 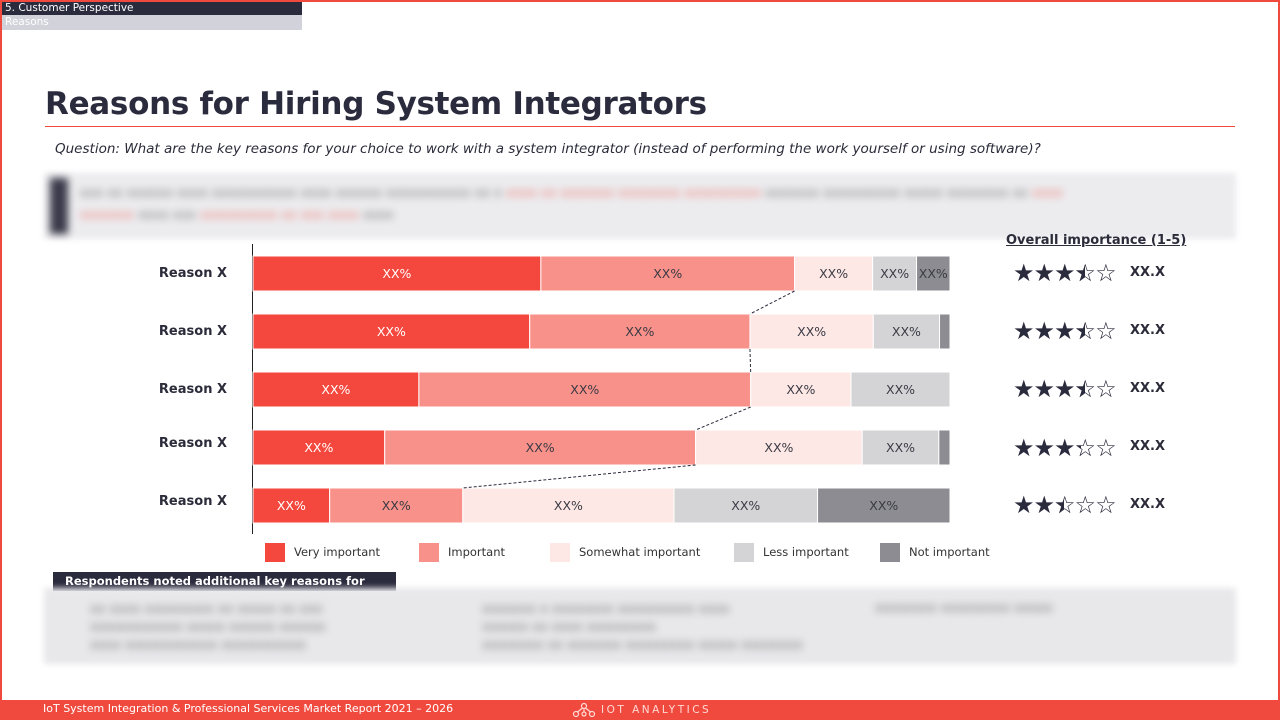 What do you see at coordinates (640, 206) in the screenshot?
I see `blurred-insight-box` at bounding box center [640, 206].